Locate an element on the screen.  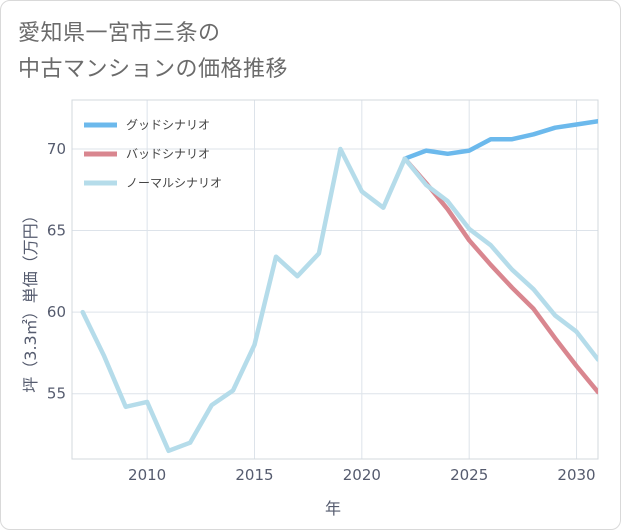
x-tick-label: 2020 is located at coordinates (362, 475).